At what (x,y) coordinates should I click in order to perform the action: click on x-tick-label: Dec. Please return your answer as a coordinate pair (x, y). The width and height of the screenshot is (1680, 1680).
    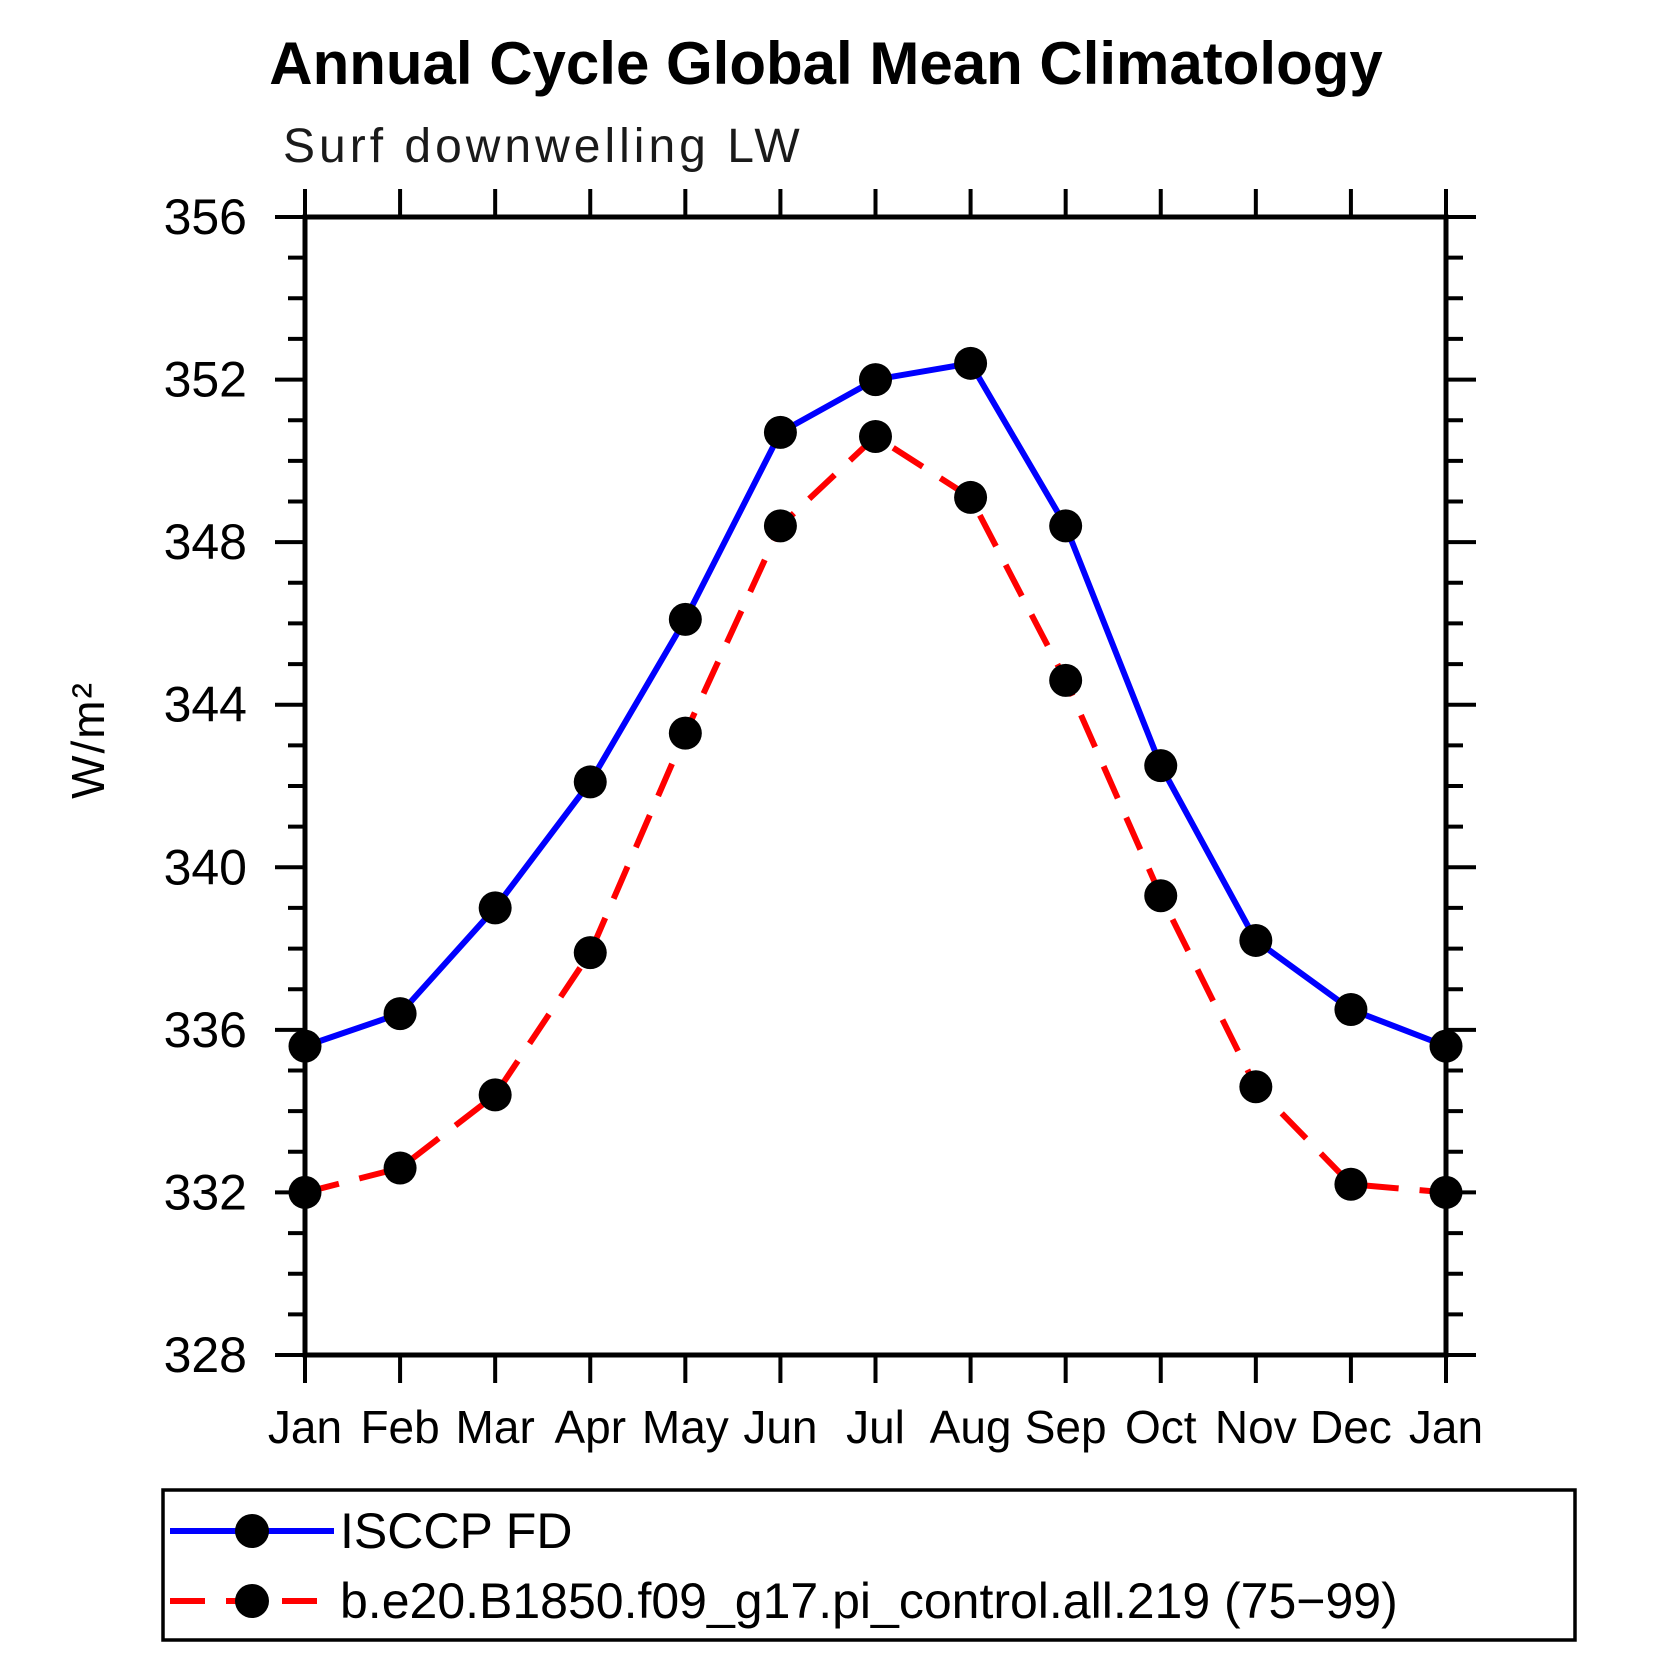
    Looking at the image, I should click on (1351, 1427).